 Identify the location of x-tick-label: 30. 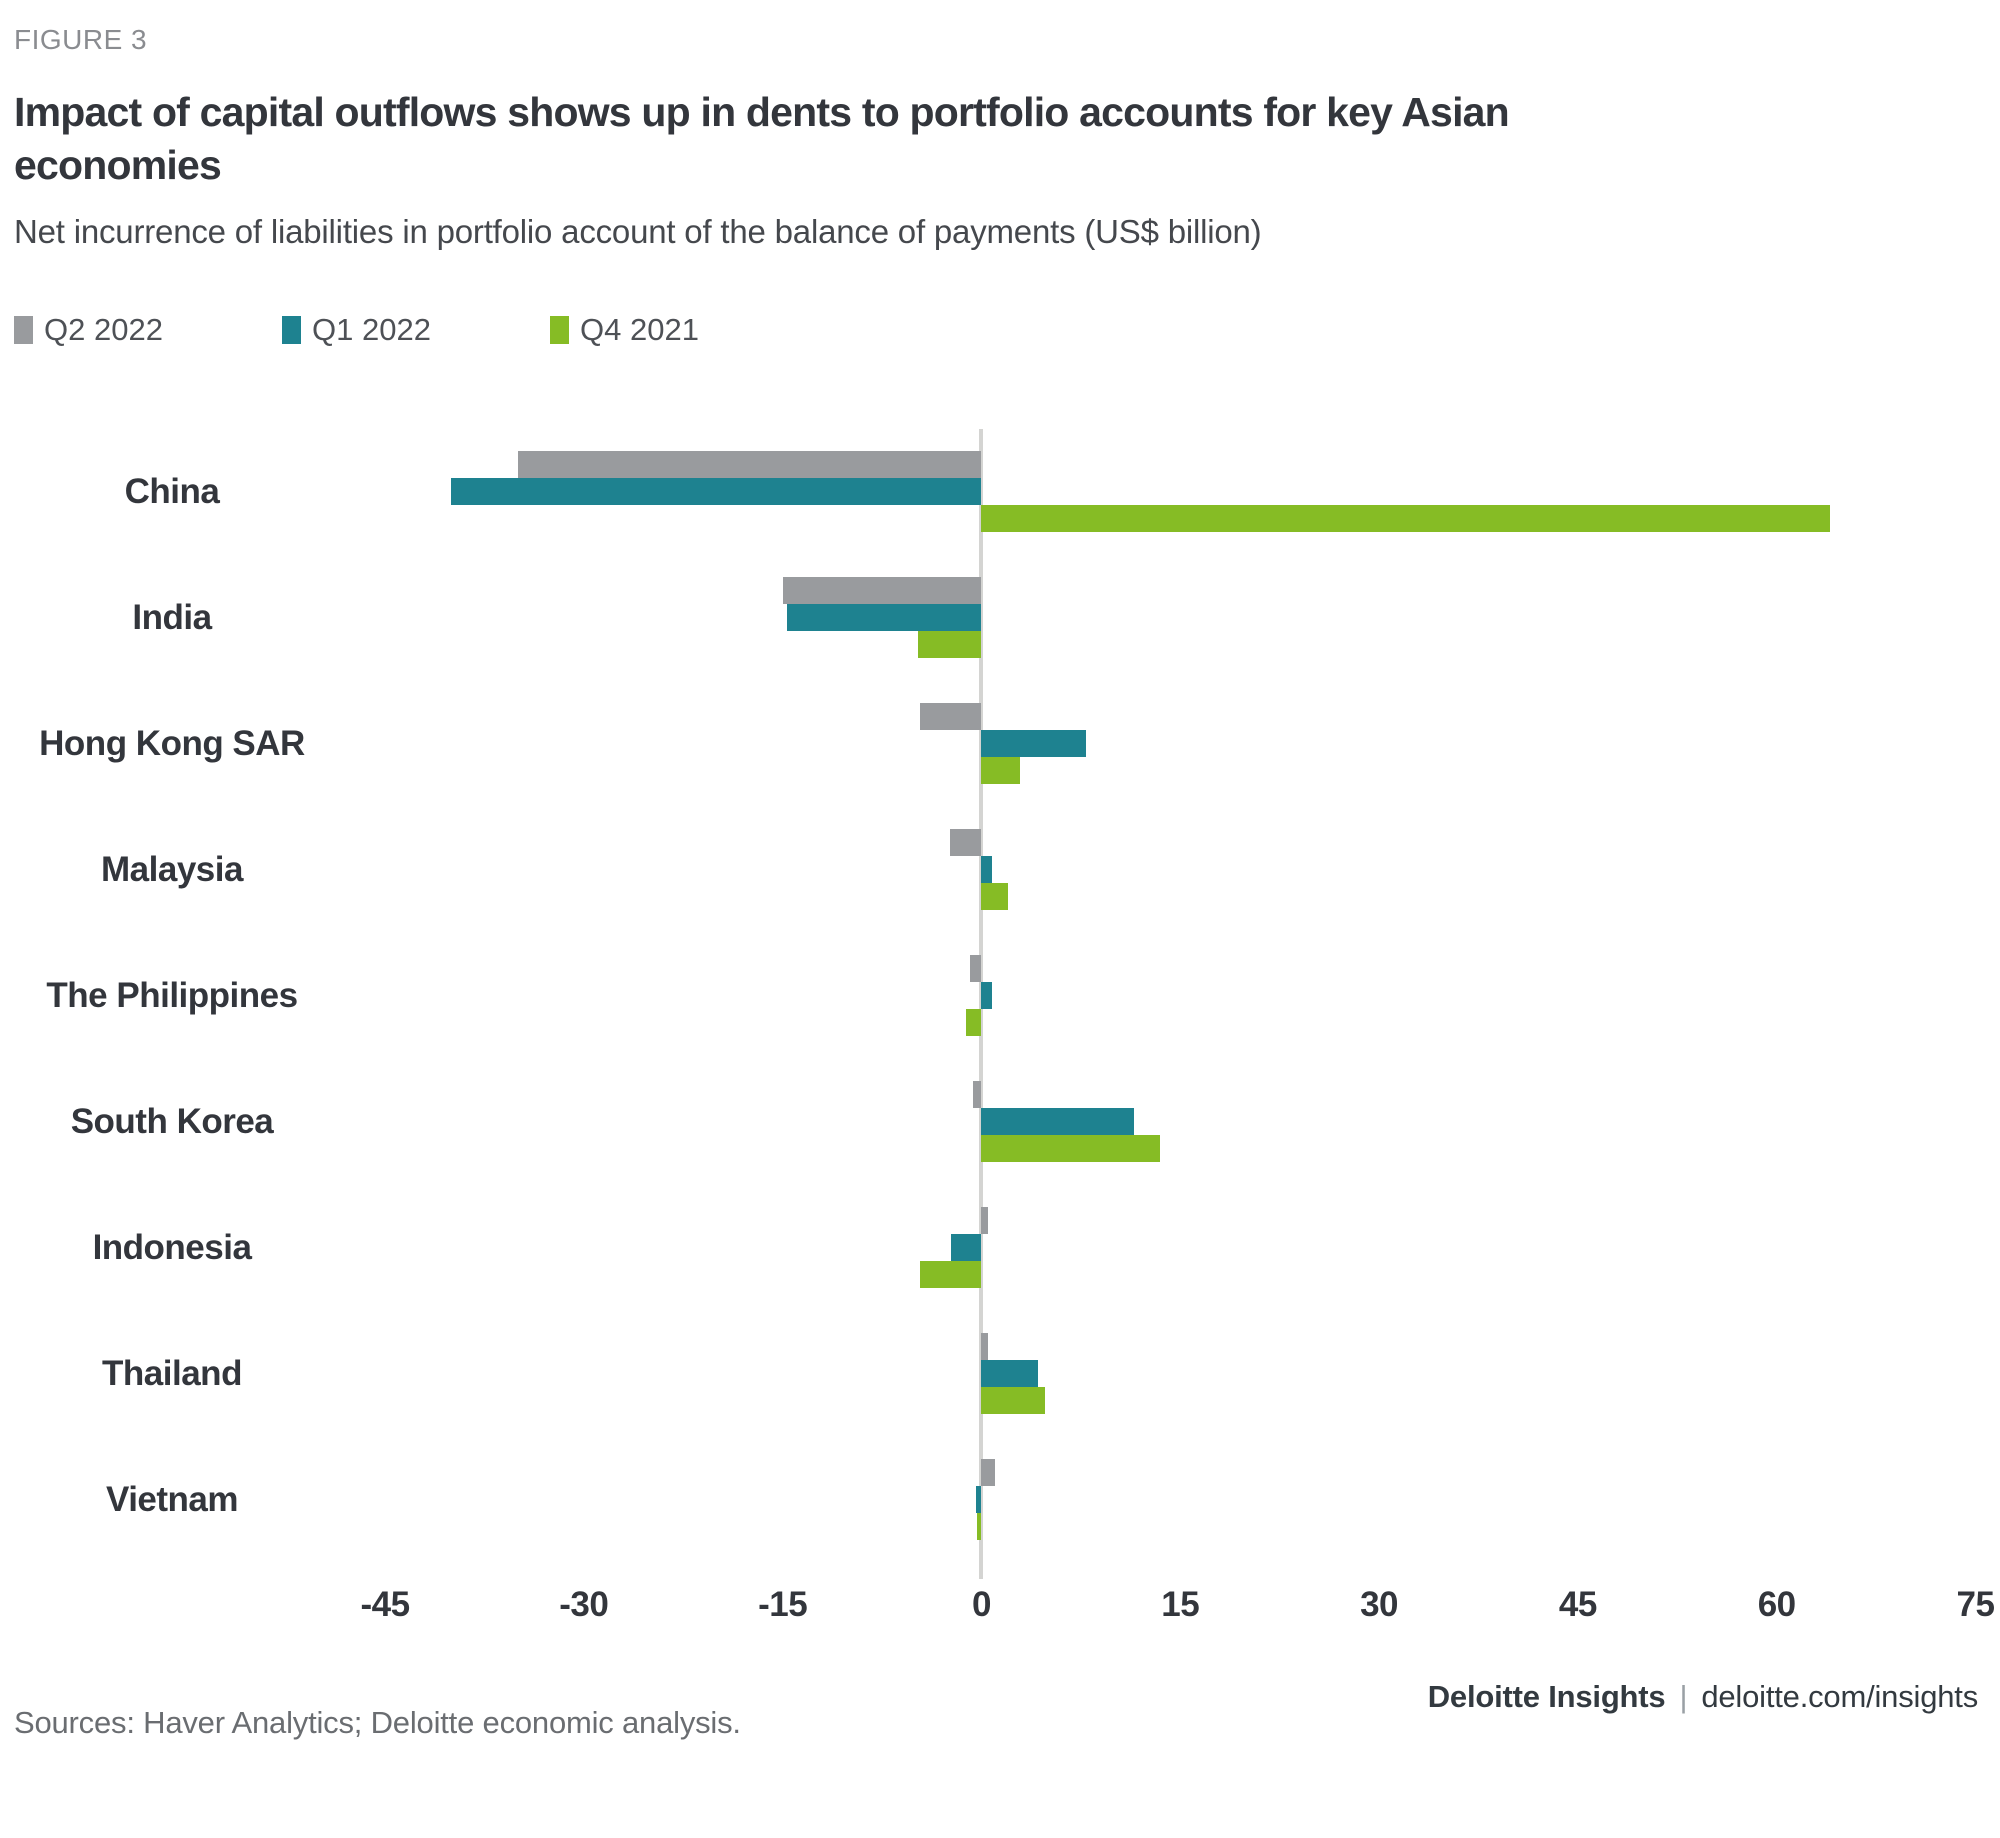
(1379, 1604).